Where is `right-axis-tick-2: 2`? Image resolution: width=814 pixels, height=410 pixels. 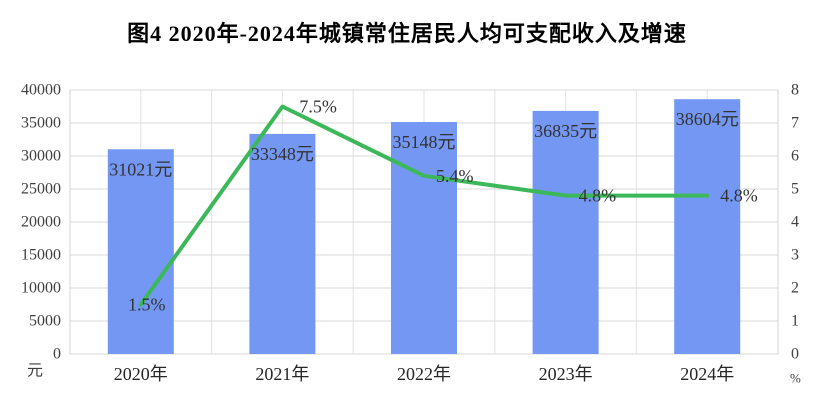 right-axis-tick-2: 2 is located at coordinates (795, 288).